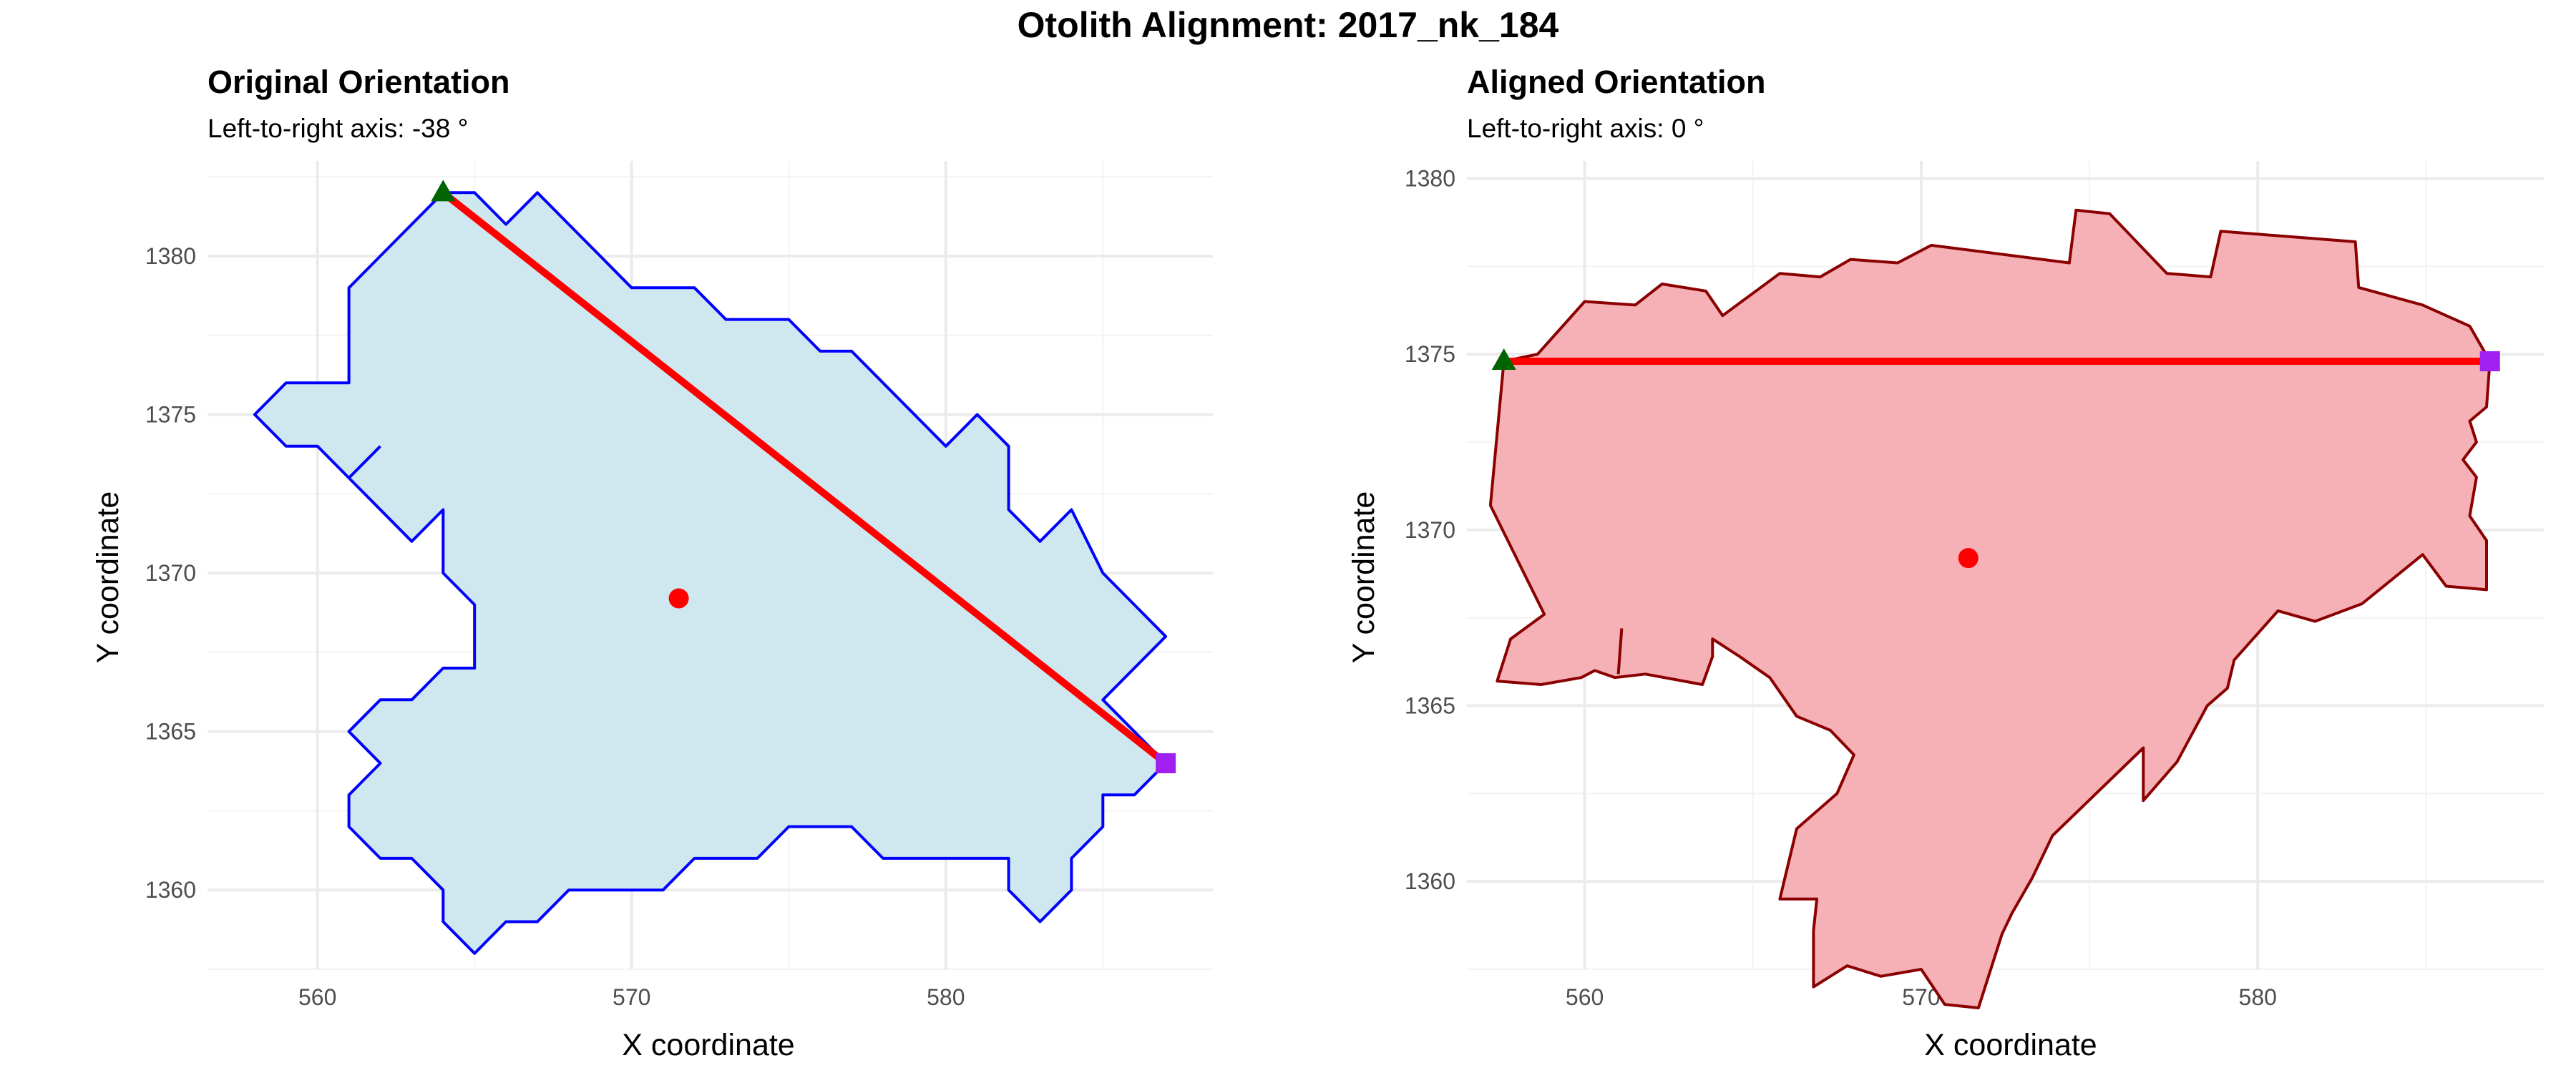 Image resolution: width=2576 pixels, height=1073 pixels. I want to click on x-tick-label: 570, so click(631, 997).